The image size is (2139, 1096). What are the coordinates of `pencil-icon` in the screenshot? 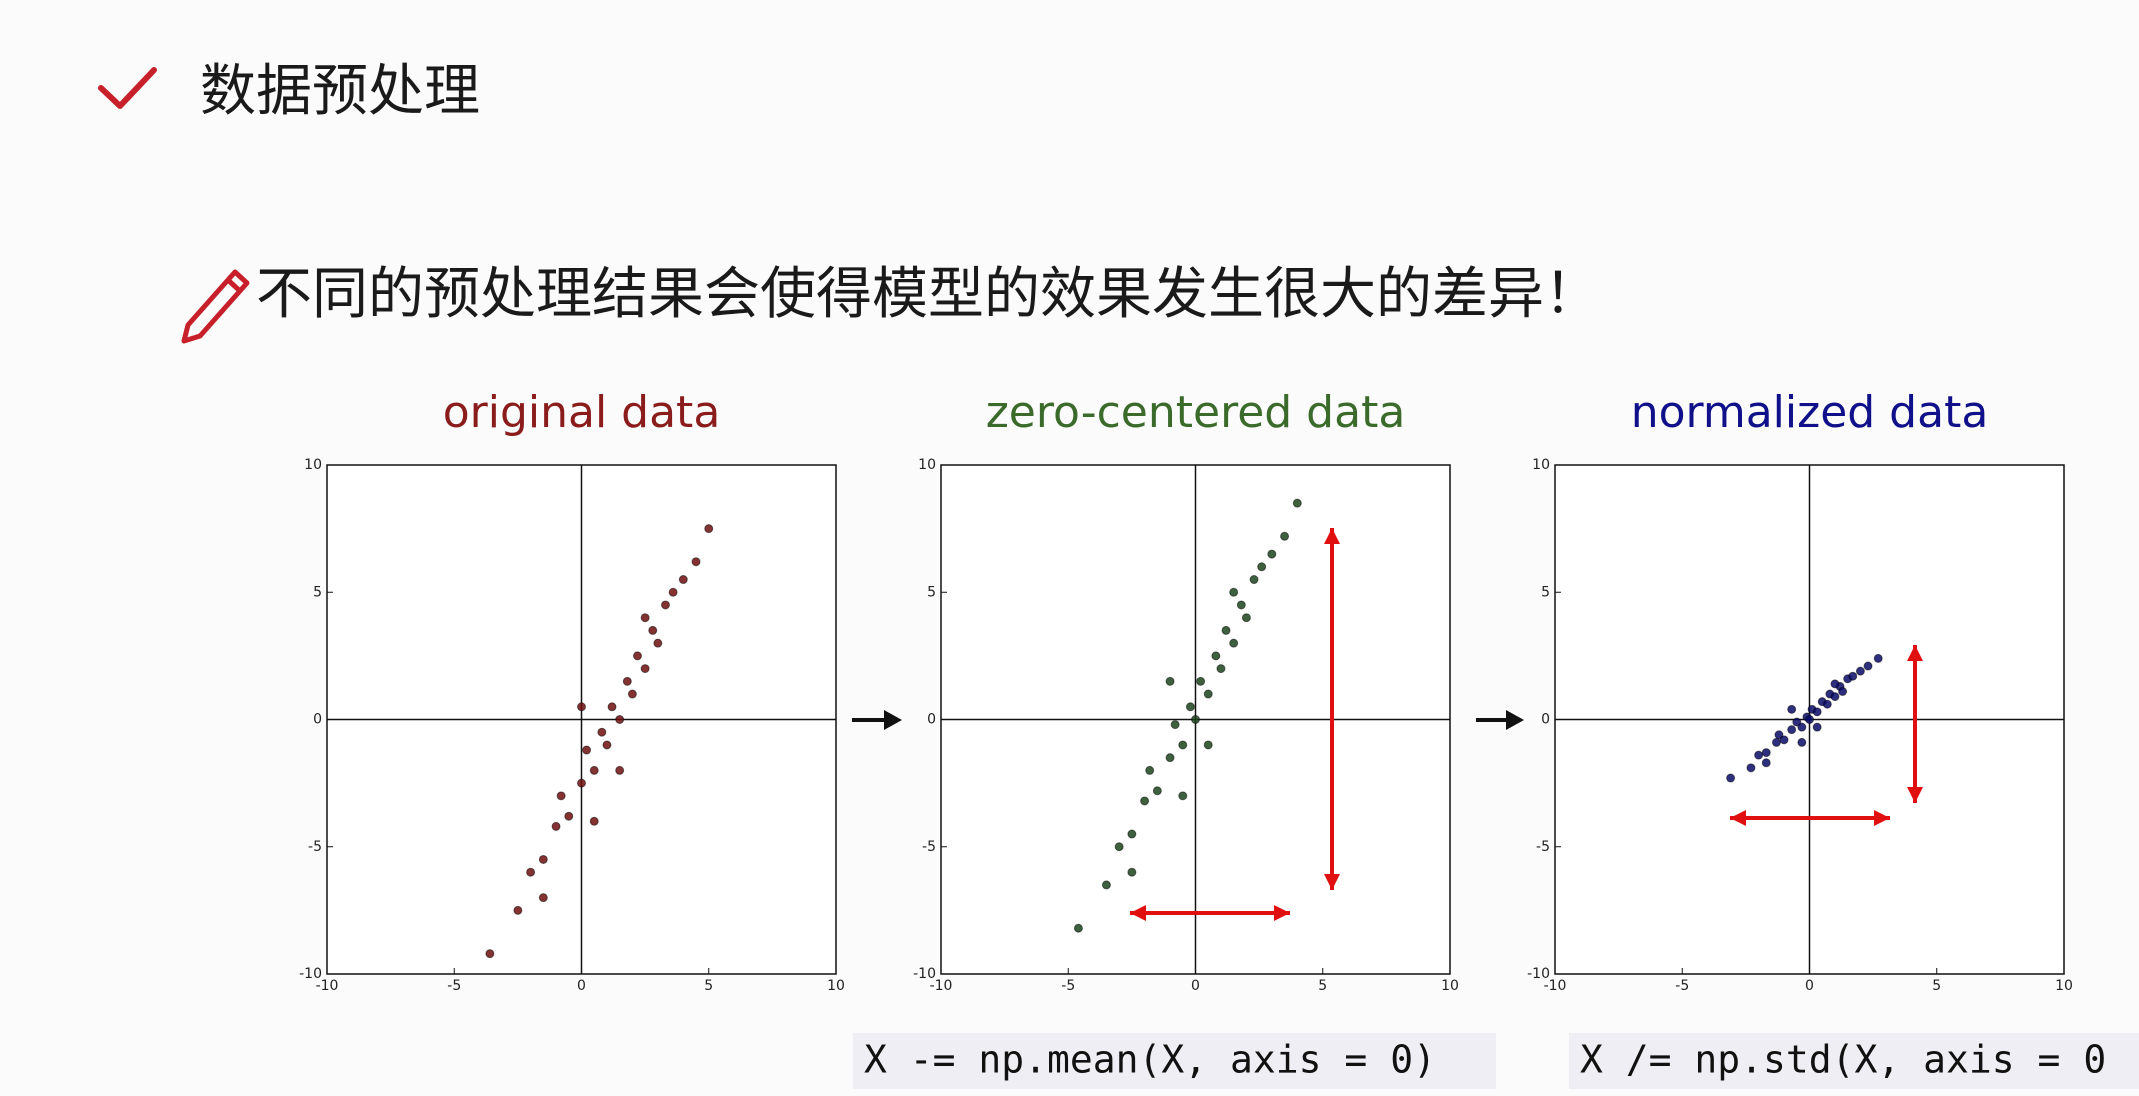 It's located at (215, 306).